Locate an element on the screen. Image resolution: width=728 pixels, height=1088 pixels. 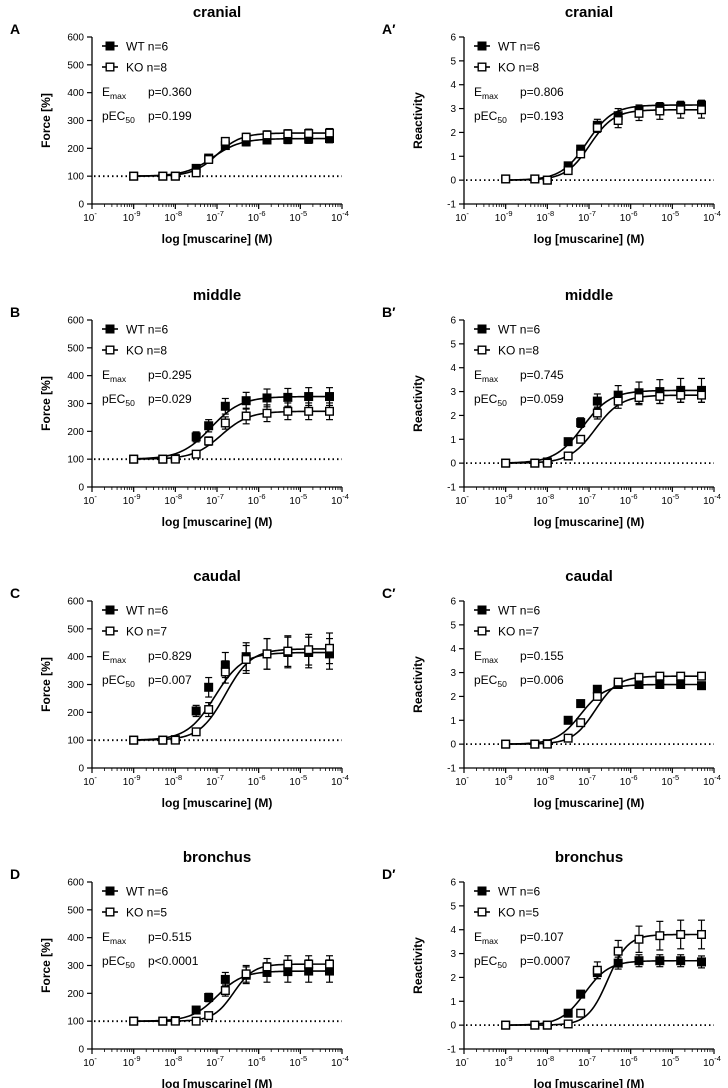
legend-label: KO n=8 is located at coordinates (146, 68).